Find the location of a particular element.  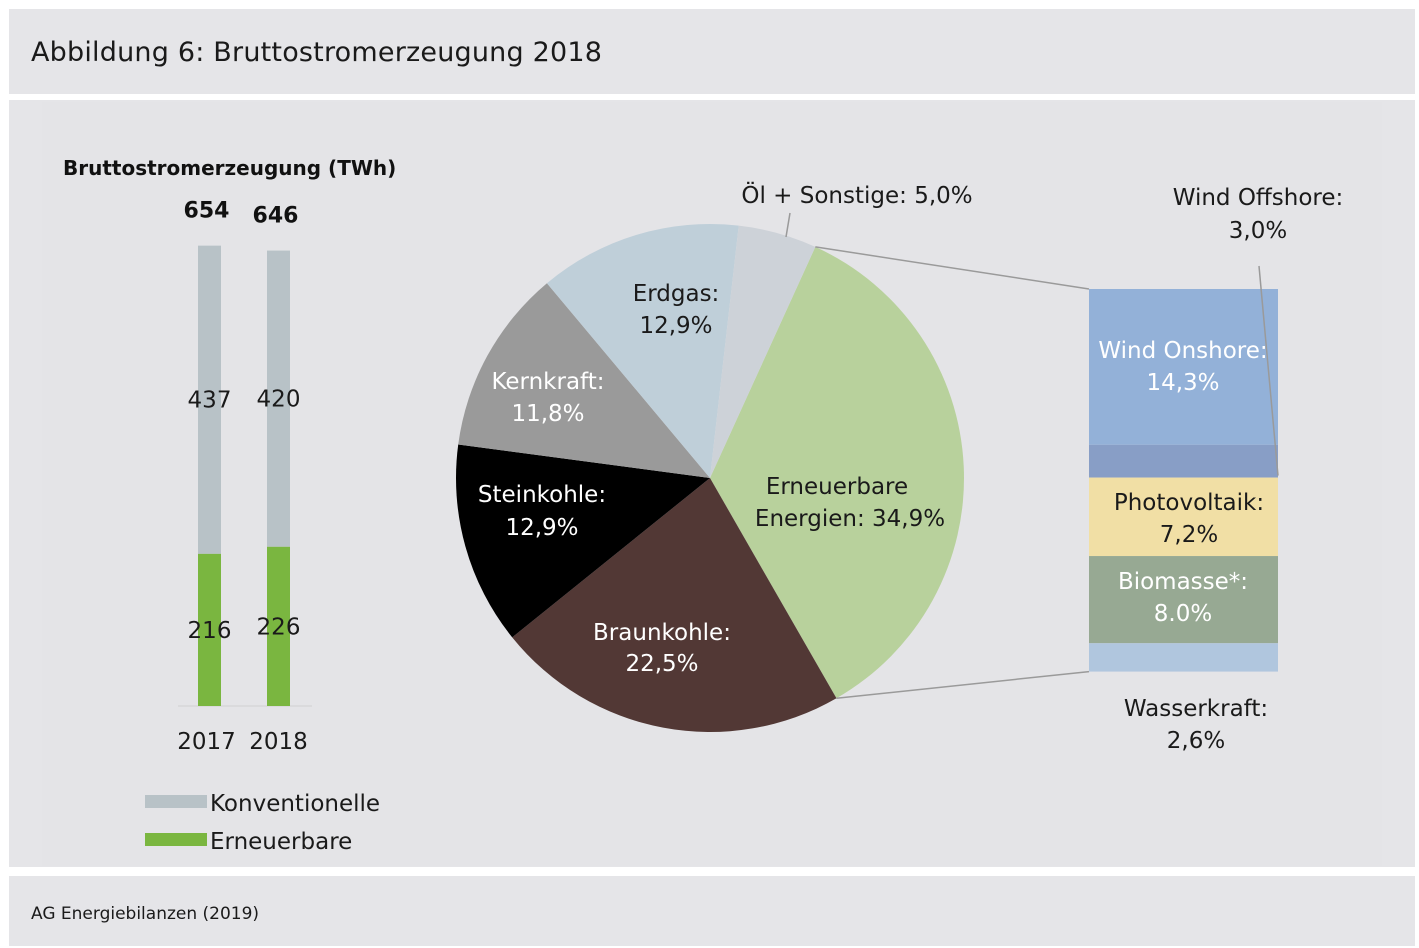

bar-category-2018: 2018 is located at coordinates (278, 742).